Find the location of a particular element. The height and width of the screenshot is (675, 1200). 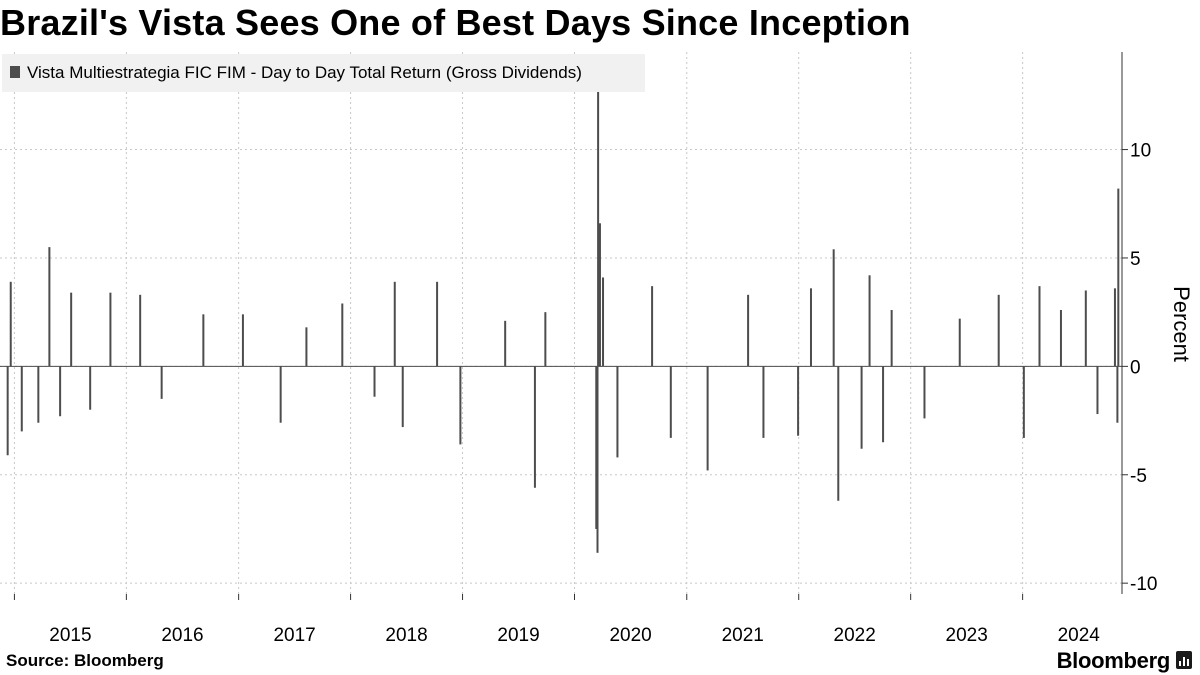

y-axis: 10 5 0 -5 -10 is located at coordinates (1139, 323).